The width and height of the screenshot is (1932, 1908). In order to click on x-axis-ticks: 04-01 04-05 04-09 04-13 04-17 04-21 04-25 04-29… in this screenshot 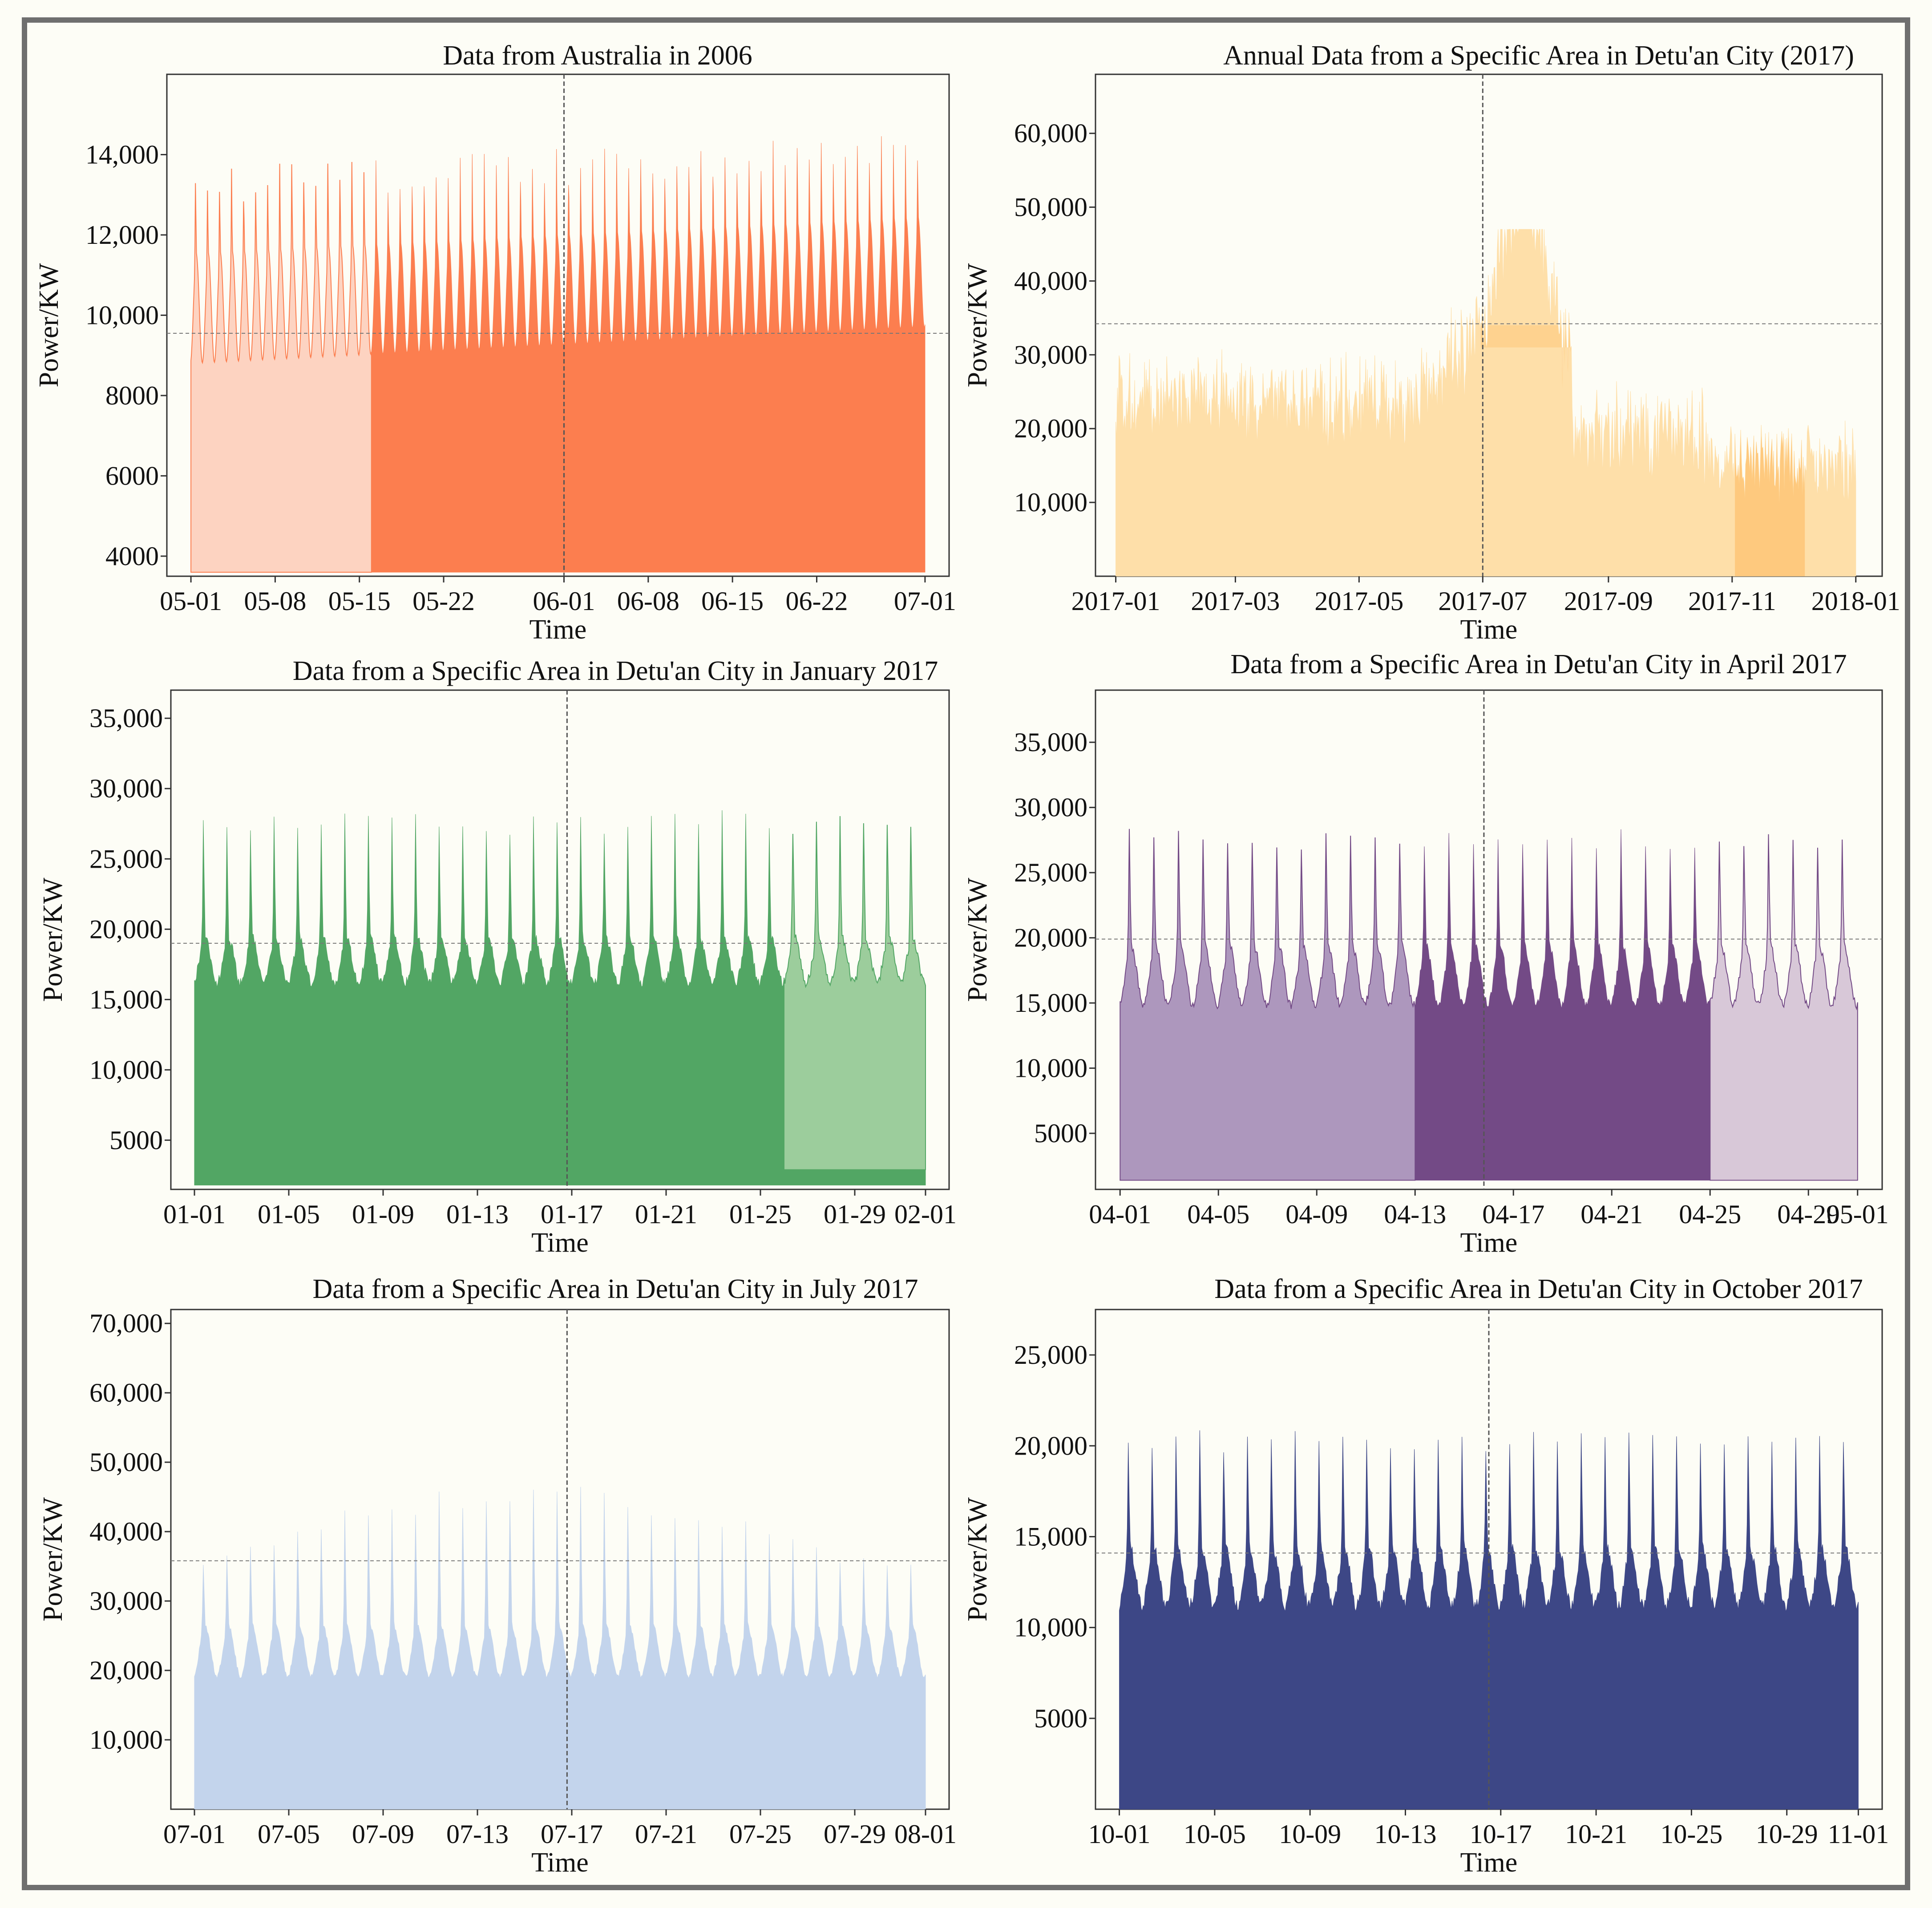, I will do `click(1489, 1209)`.